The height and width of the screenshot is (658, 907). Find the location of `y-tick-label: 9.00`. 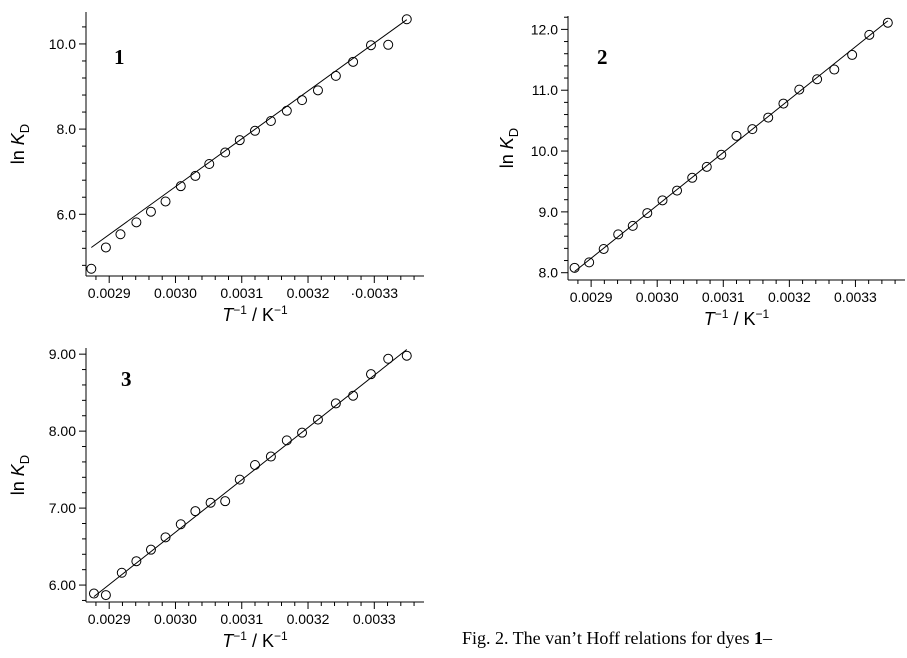

y-tick-label: 9.00 is located at coordinates (62, 354).